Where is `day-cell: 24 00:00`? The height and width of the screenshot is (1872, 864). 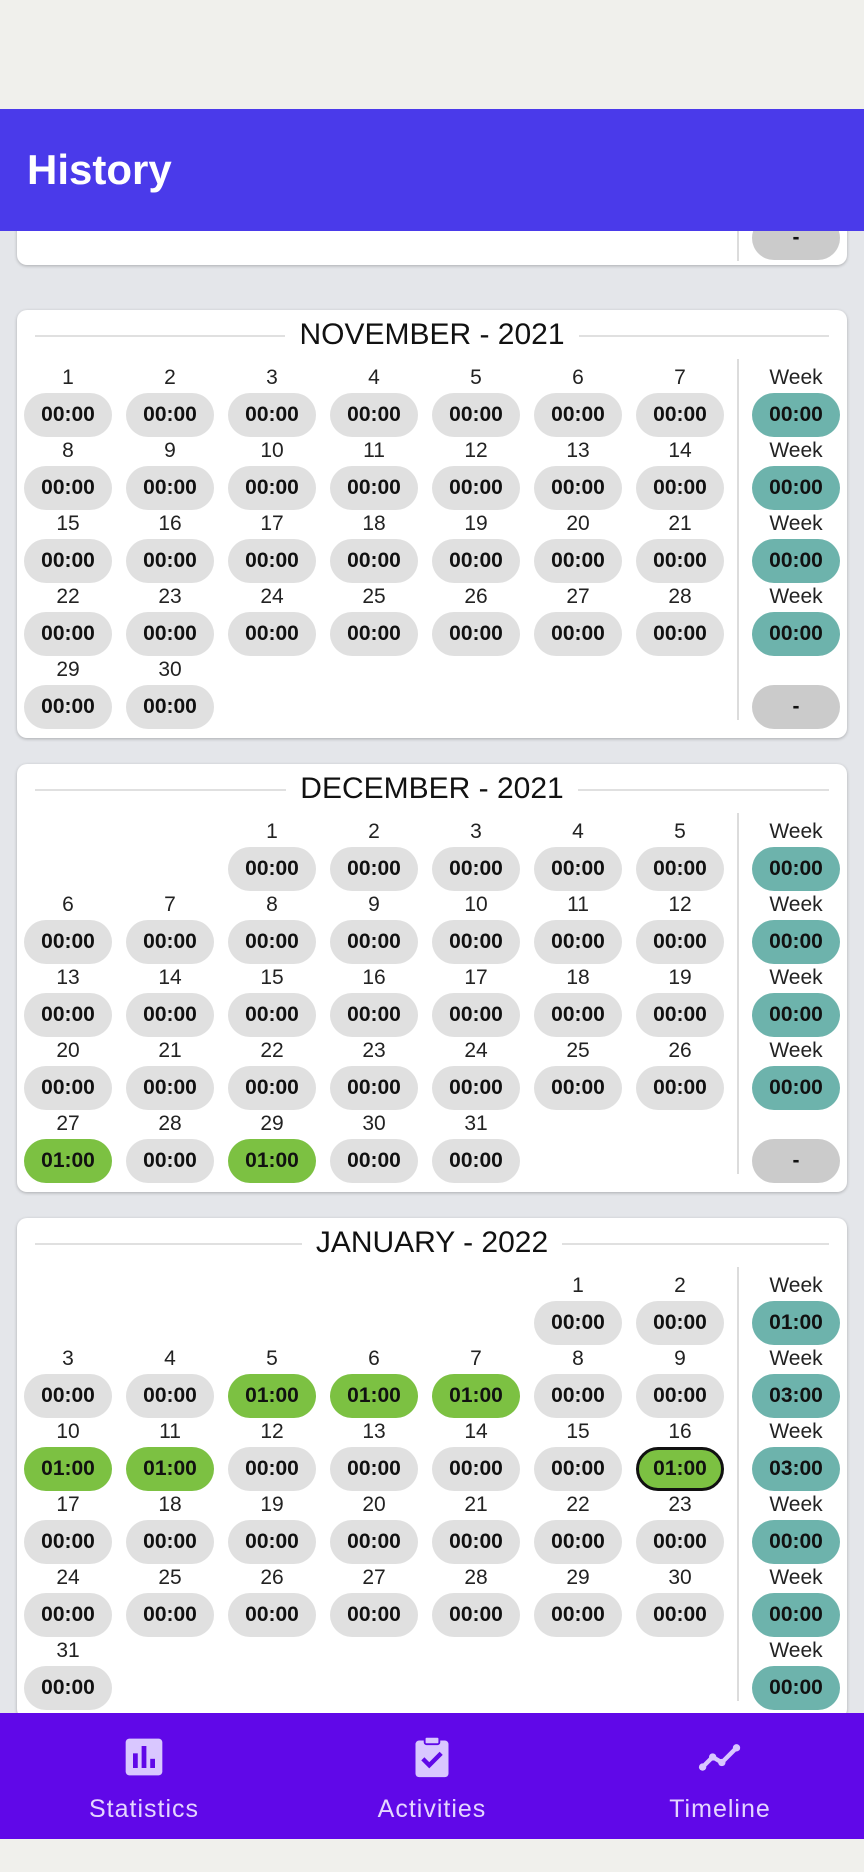
day-cell: 24 00:00 is located at coordinates (68, 1601).